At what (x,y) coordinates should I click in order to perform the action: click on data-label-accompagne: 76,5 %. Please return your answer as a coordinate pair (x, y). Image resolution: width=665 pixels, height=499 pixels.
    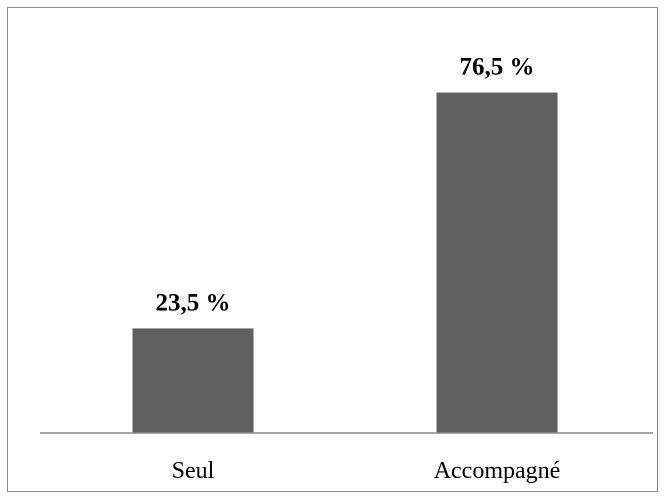
    Looking at the image, I should click on (497, 67).